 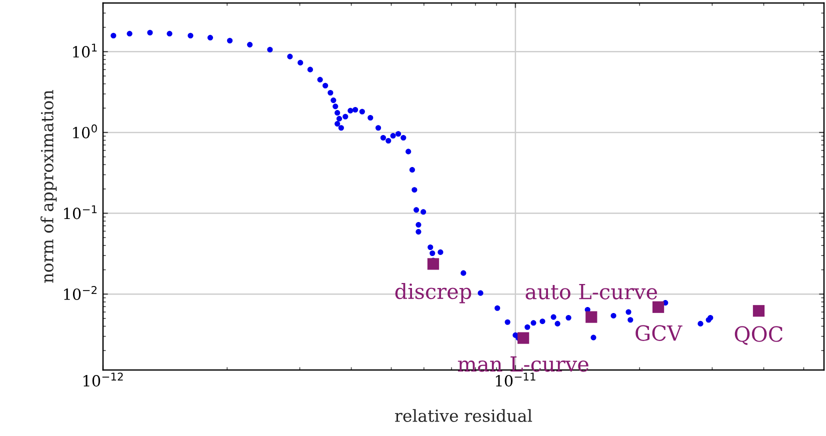 I want to click on annotation: GCV, so click(x=659, y=333).